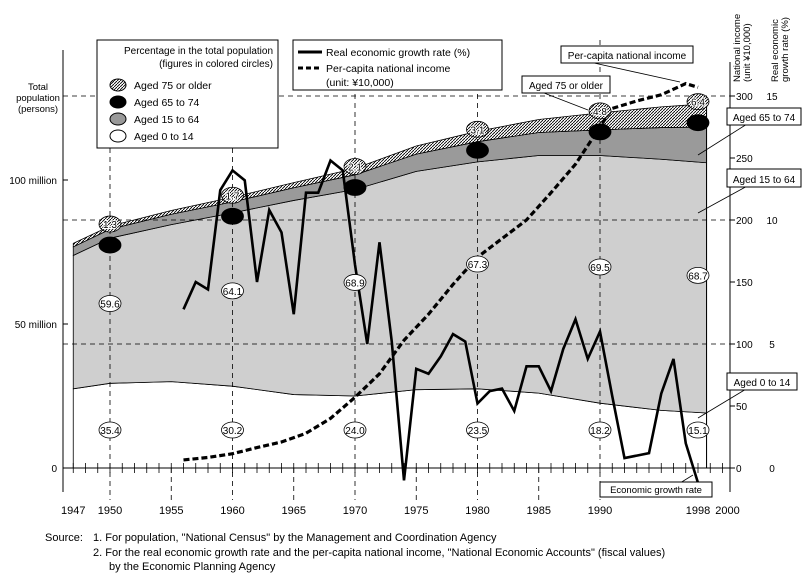  I want to click on income-tick-label: 300, so click(744, 97).